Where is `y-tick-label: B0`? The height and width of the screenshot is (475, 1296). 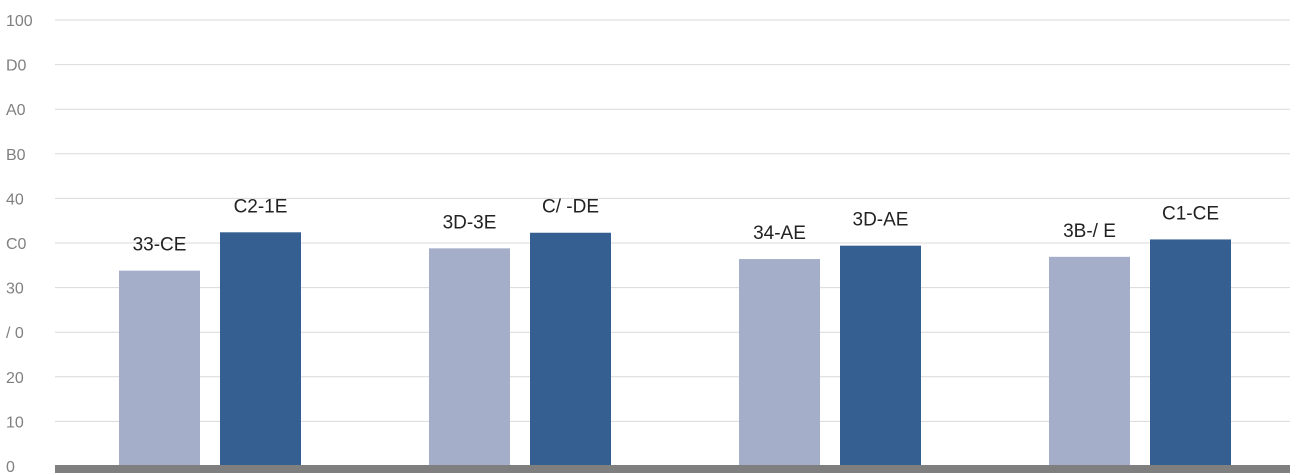
y-tick-label: B0 is located at coordinates (16, 155).